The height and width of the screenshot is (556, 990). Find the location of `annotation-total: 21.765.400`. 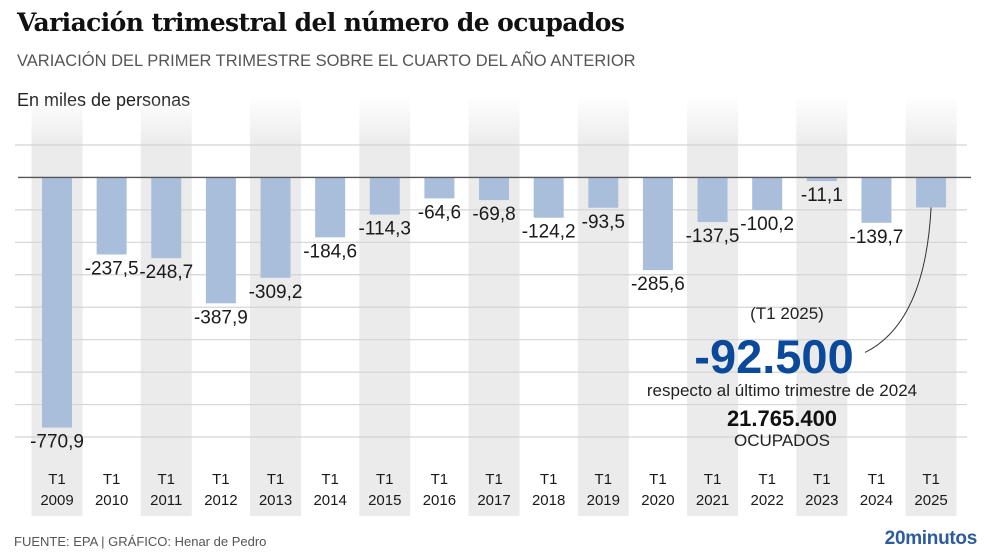

annotation-total: 21.765.400 is located at coordinates (782, 418).